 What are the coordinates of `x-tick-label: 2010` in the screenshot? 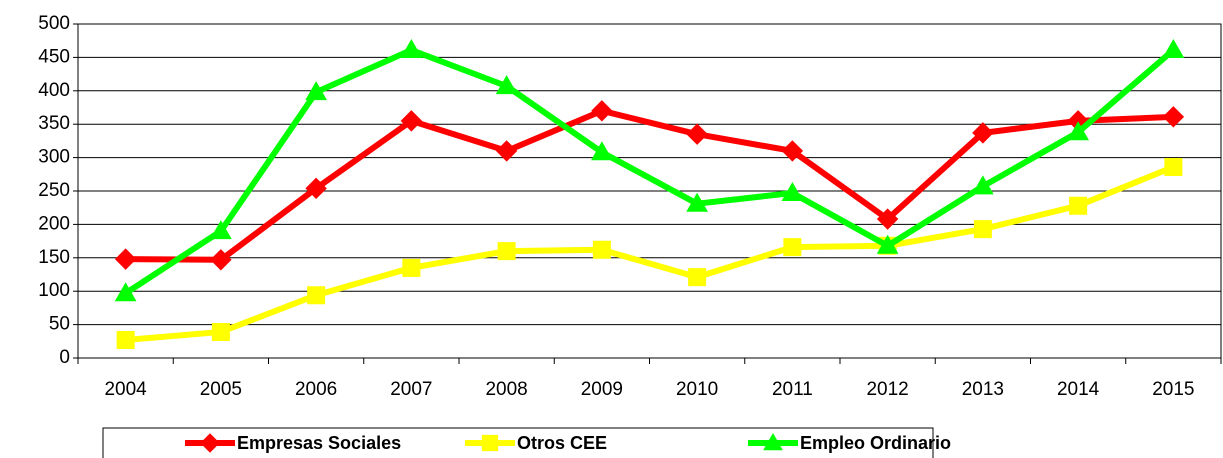 It's located at (697, 389).